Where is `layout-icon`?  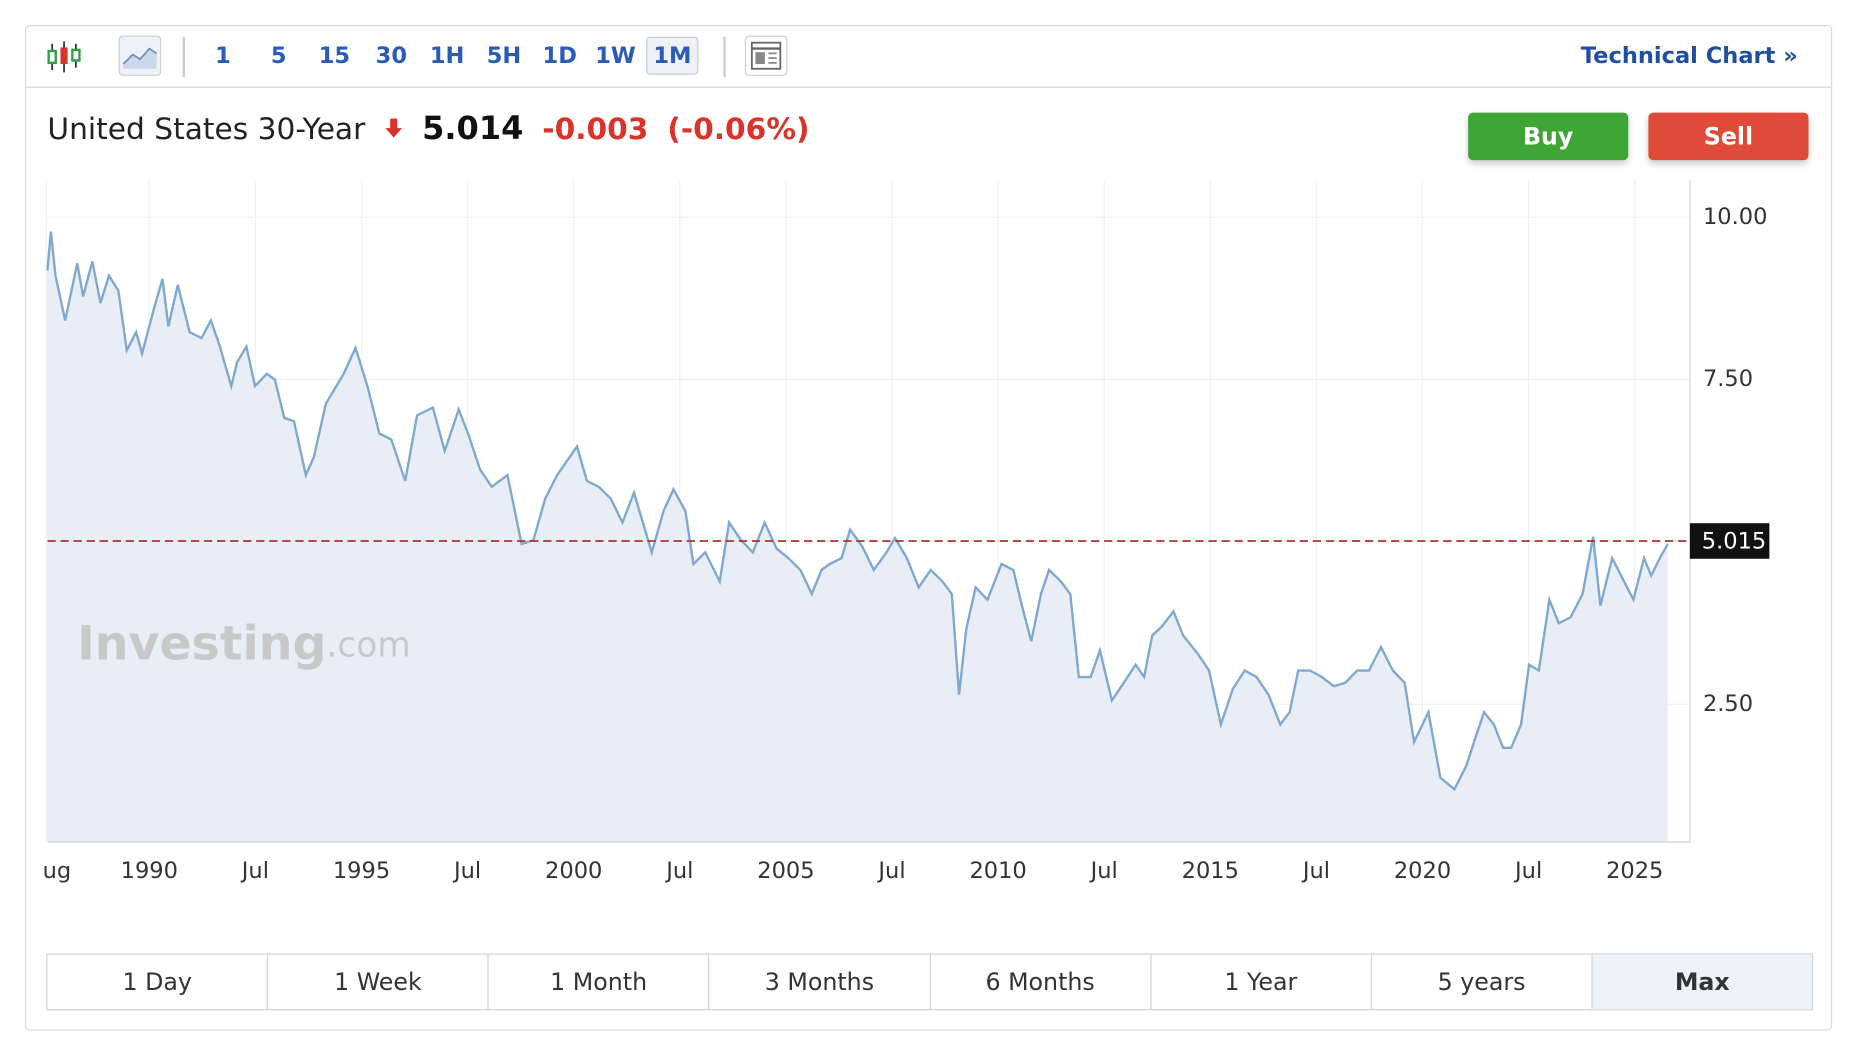
layout-icon is located at coordinates (766, 55).